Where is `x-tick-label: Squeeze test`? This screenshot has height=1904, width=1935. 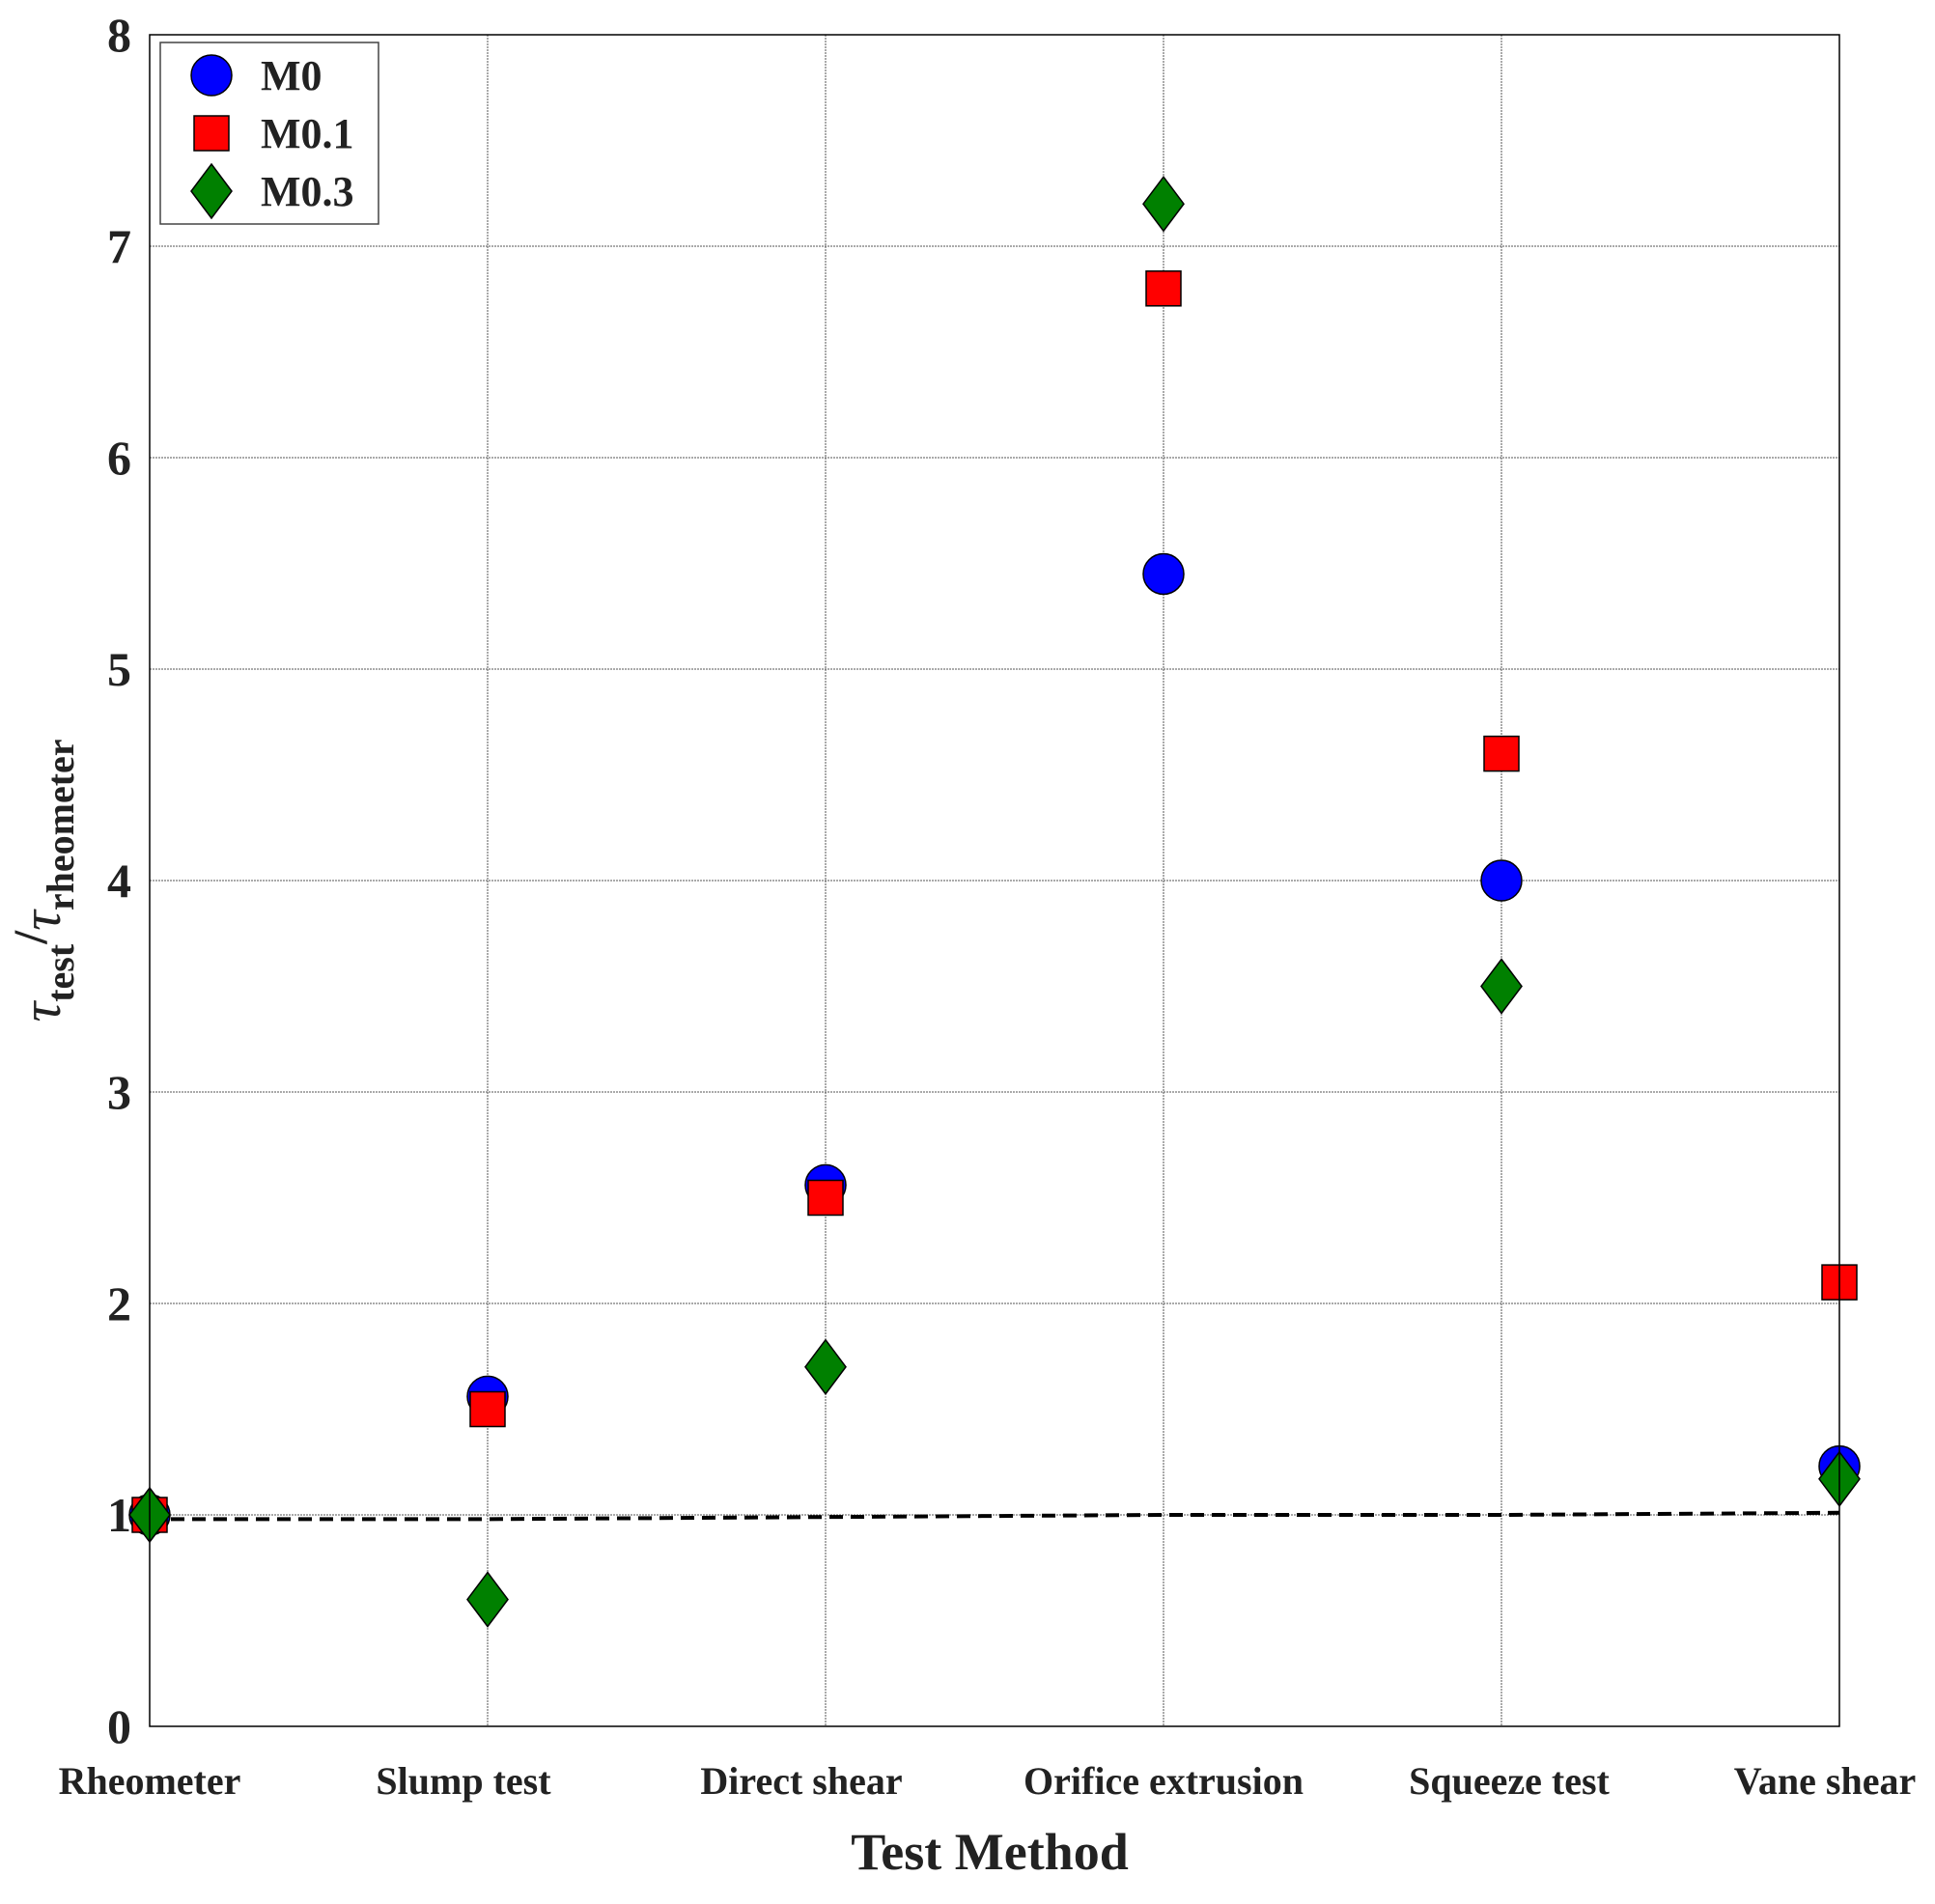 x-tick-label: Squeeze test is located at coordinates (1509, 1781).